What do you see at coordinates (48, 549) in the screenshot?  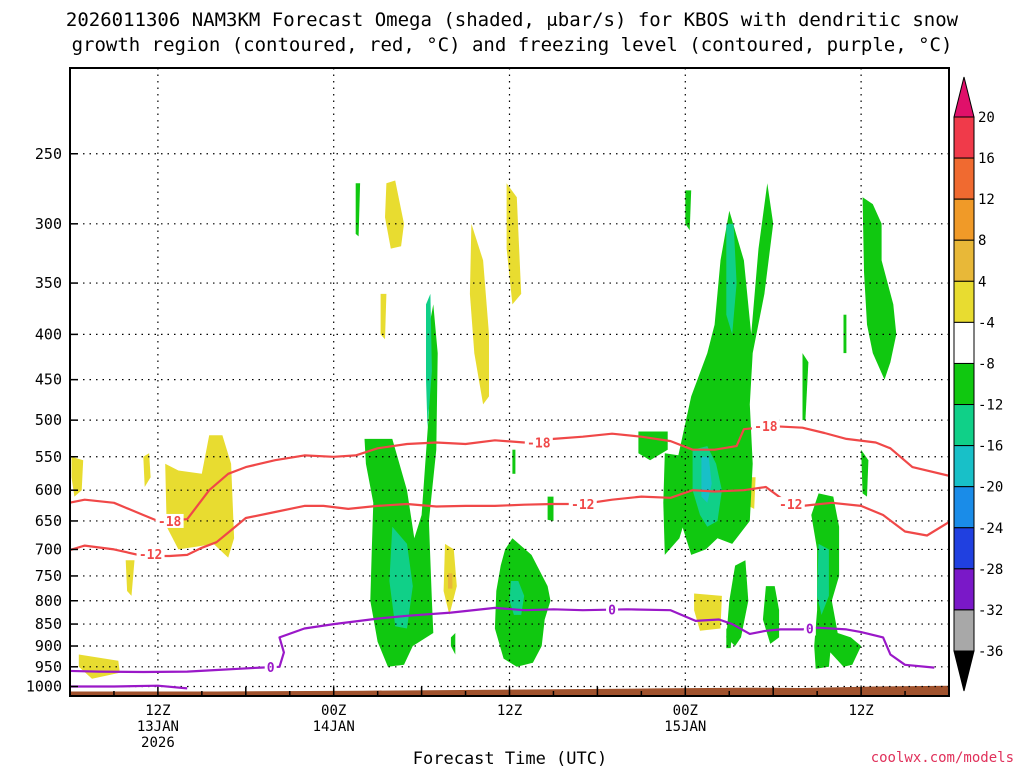 I see `y-tick-label: 700` at bounding box center [48, 549].